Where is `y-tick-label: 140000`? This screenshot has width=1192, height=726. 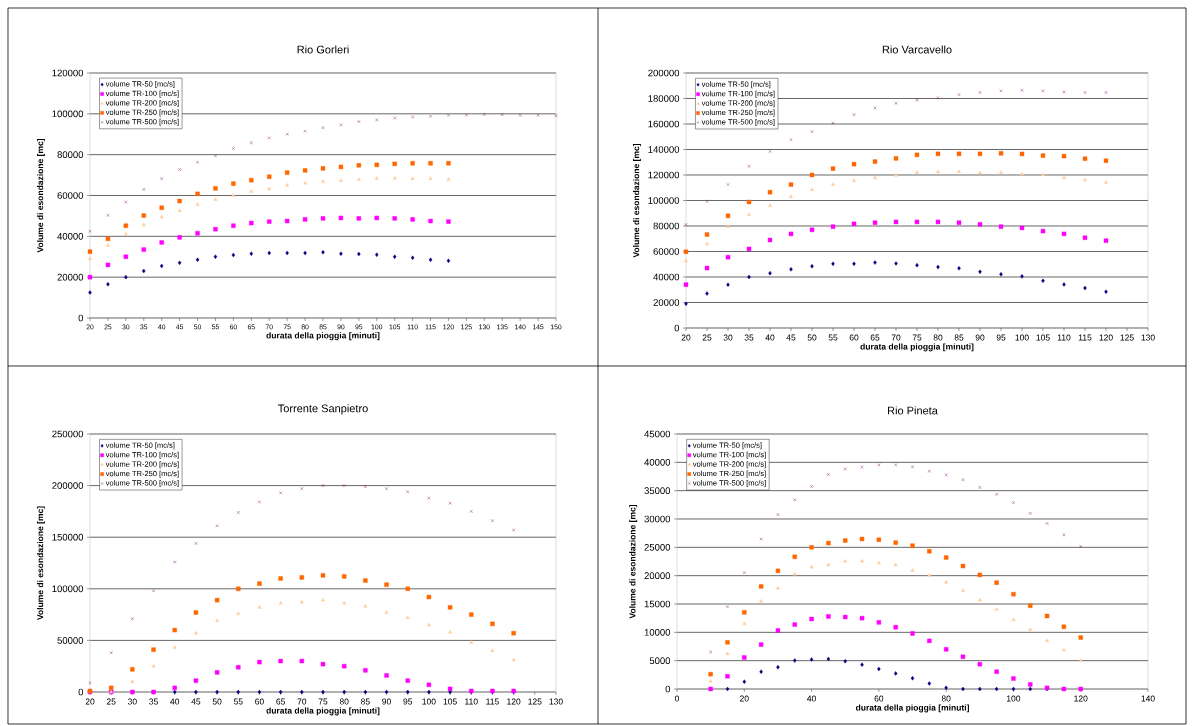 y-tick-label: 140000 is located at coordinates (664, 149).